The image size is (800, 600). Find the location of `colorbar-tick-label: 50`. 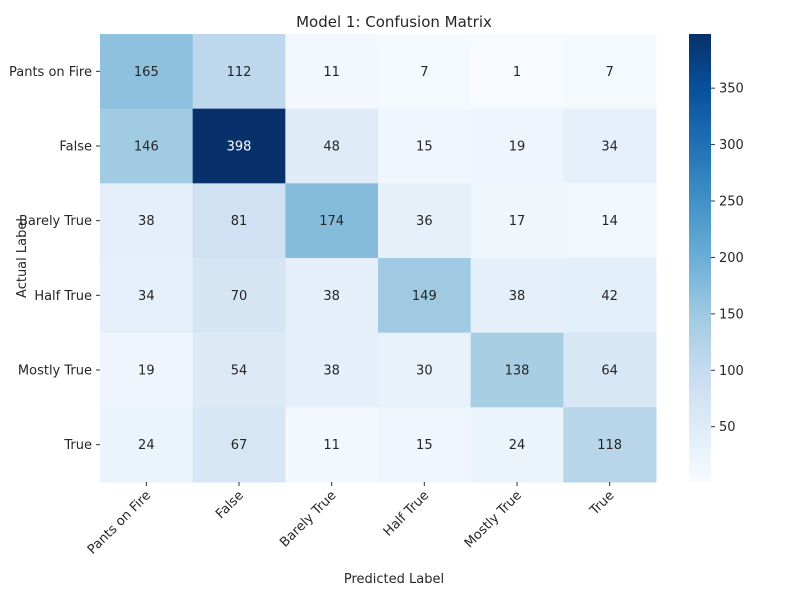

colorbar-tick-label: 50 is located at coordinates (727, 427).